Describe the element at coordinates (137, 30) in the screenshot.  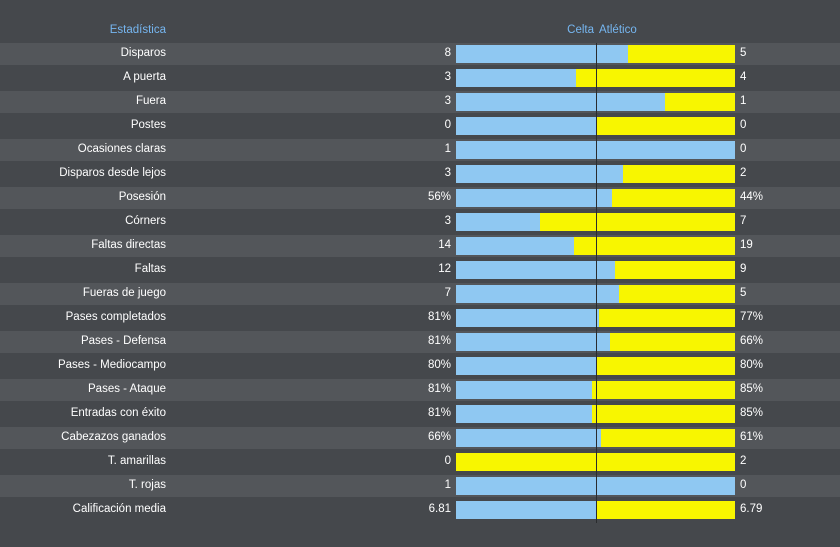
I see `stat-column-header: Estadística` at that location.